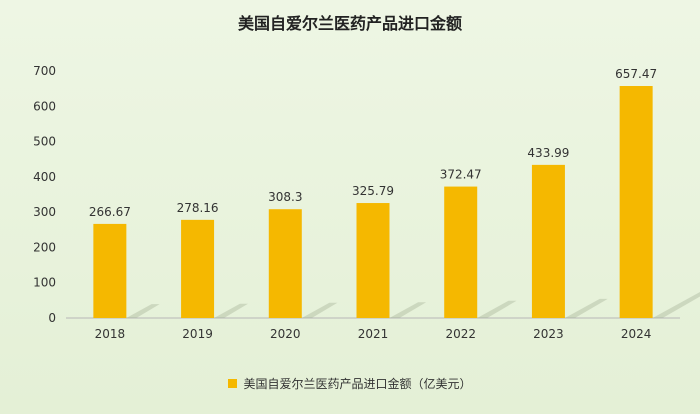 Image resolution: width=700 pixels, height=414 pixels. What do you see at coordinates (373, 191) in the screenshot?
I see `data-label: 325.79` at bounding box center [373, 191].